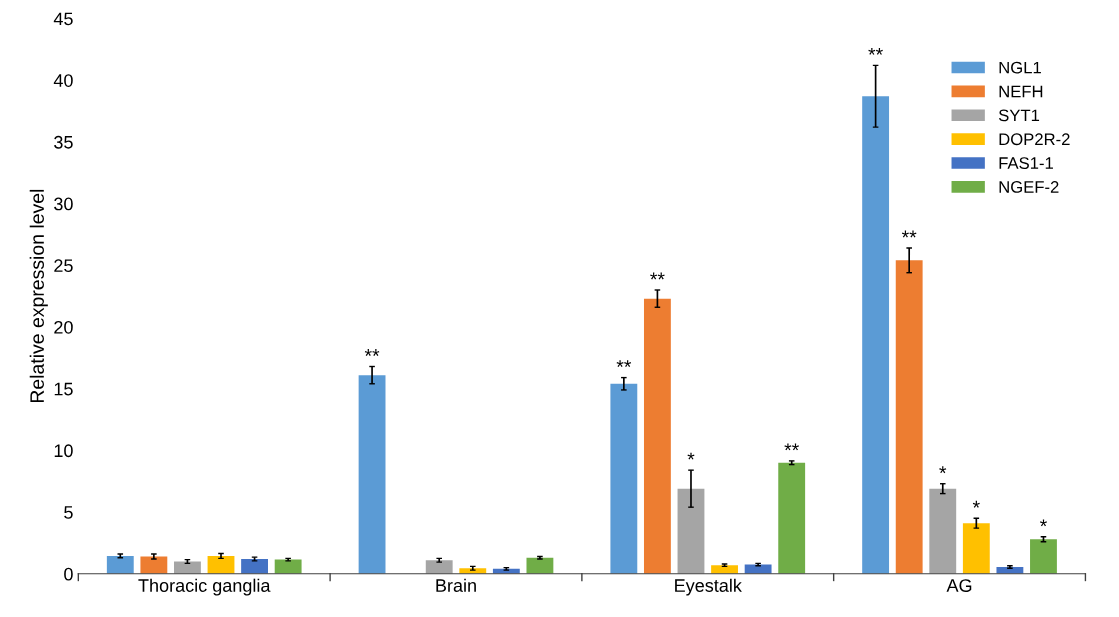 The height and width of the screenshot is (617, 1119). I want to click on x-tick-label: Brain, so click(456, 585).